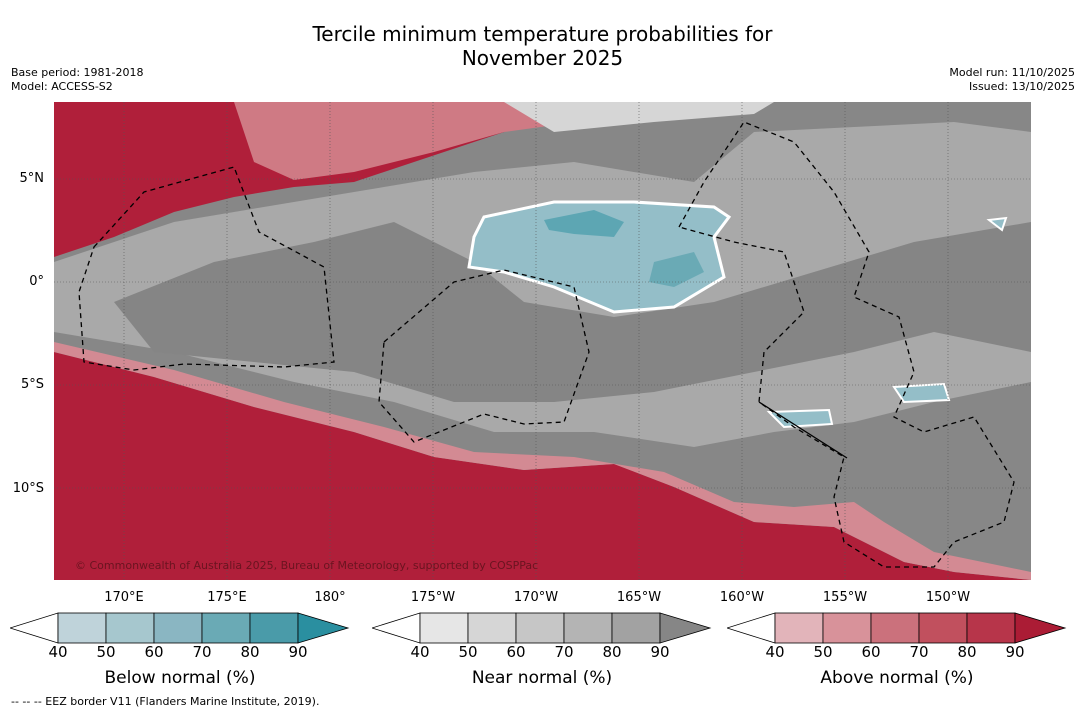 The image size is (1085, 713). I want to click on colorbar-above-normal, so click(897, 628).